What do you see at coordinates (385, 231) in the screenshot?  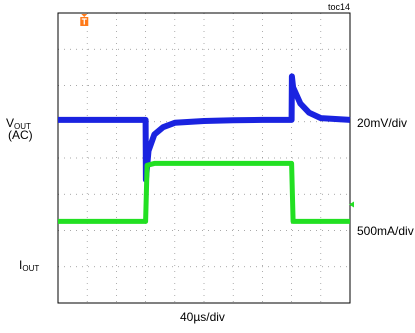 I see `iout-scale-label: 500mA/div` at bounding box center [385, 231].